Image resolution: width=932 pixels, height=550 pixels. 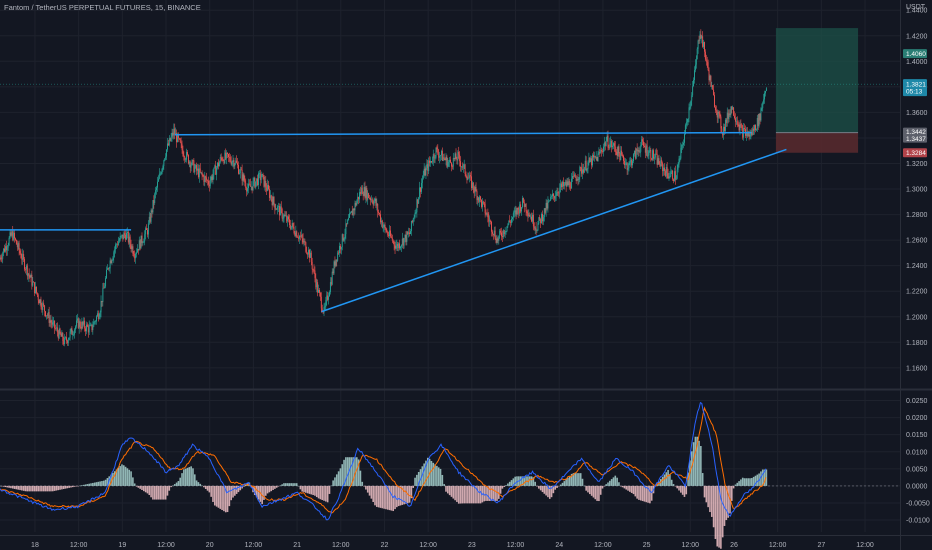 I want to click on current-price-tag: 1.3821, so click(x=916, y=84).